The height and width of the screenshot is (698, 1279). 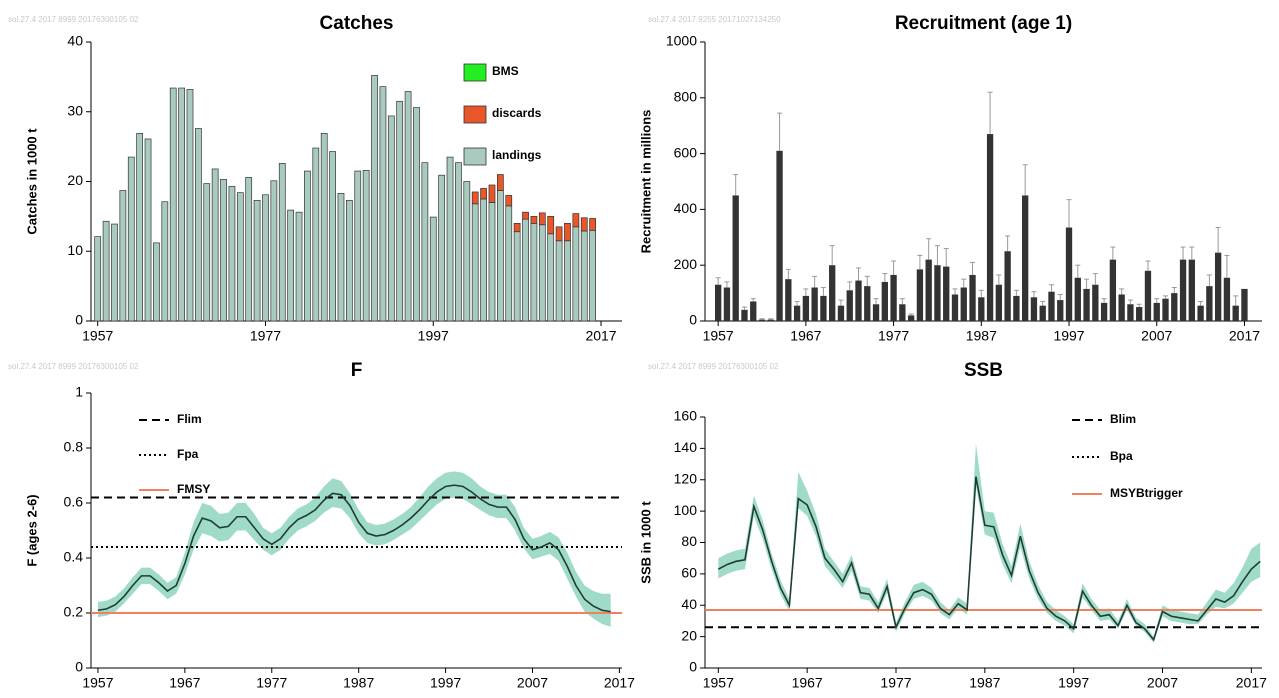 I want to click on legend-label: BMS, so click(x=505, y=71).